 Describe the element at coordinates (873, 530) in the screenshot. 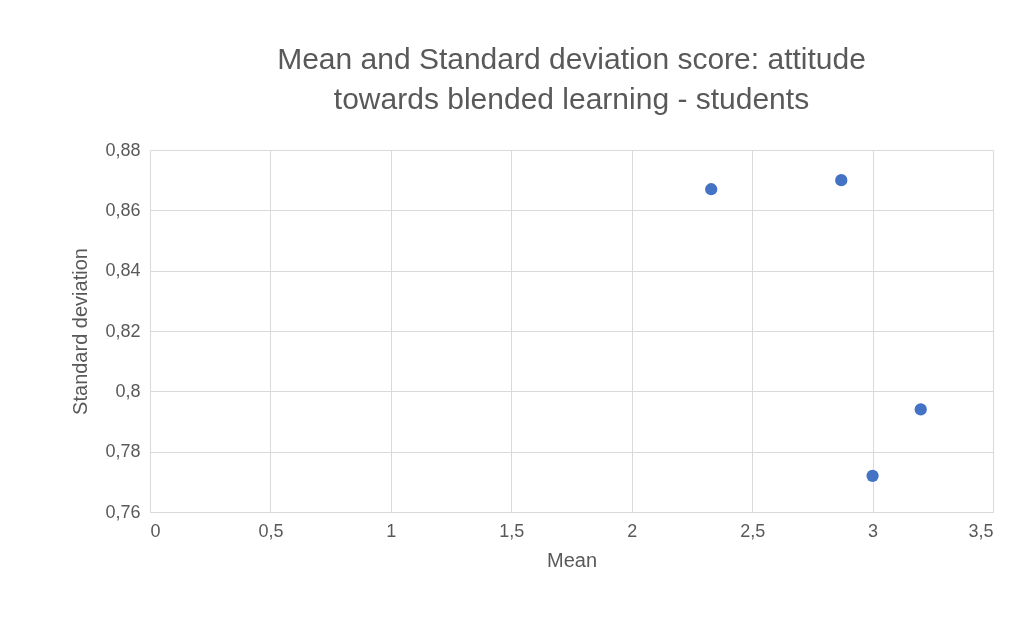

I see `x-tick-label: 3` at that location.